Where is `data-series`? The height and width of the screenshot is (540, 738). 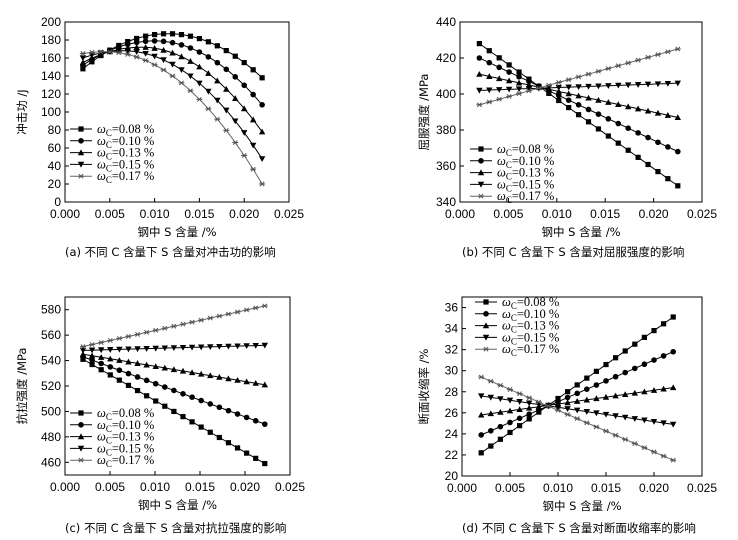 data-series is located at coordinates (172, 73).